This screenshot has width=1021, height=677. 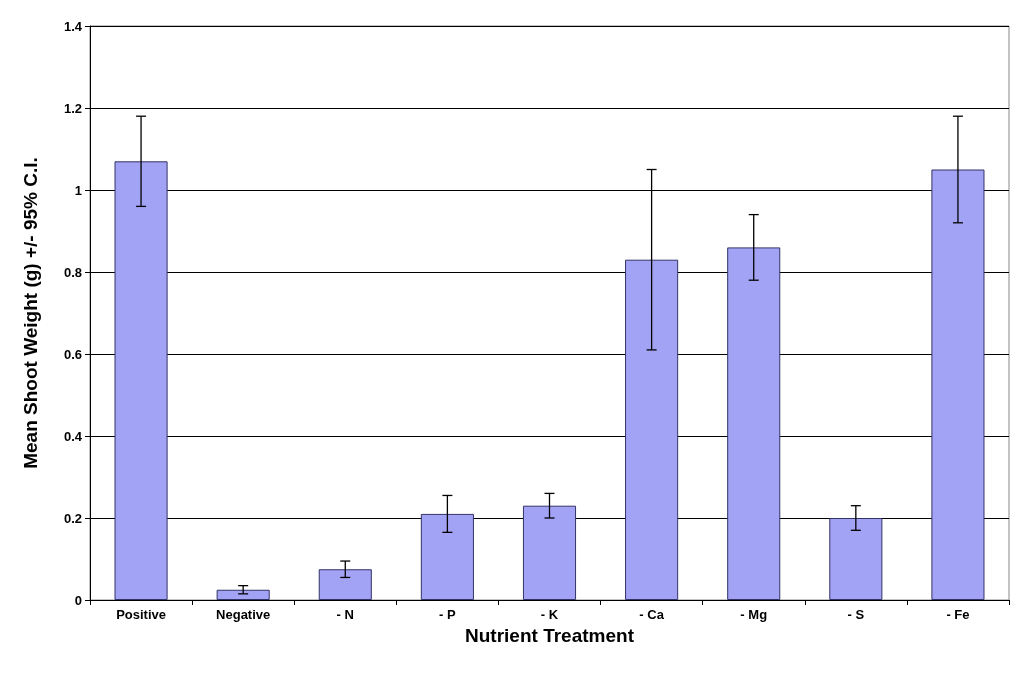 What do you see at coordinates (754, 614) in the screenshot?
I see `x-tick-label: - Mg` at bounding box center [754, 614].